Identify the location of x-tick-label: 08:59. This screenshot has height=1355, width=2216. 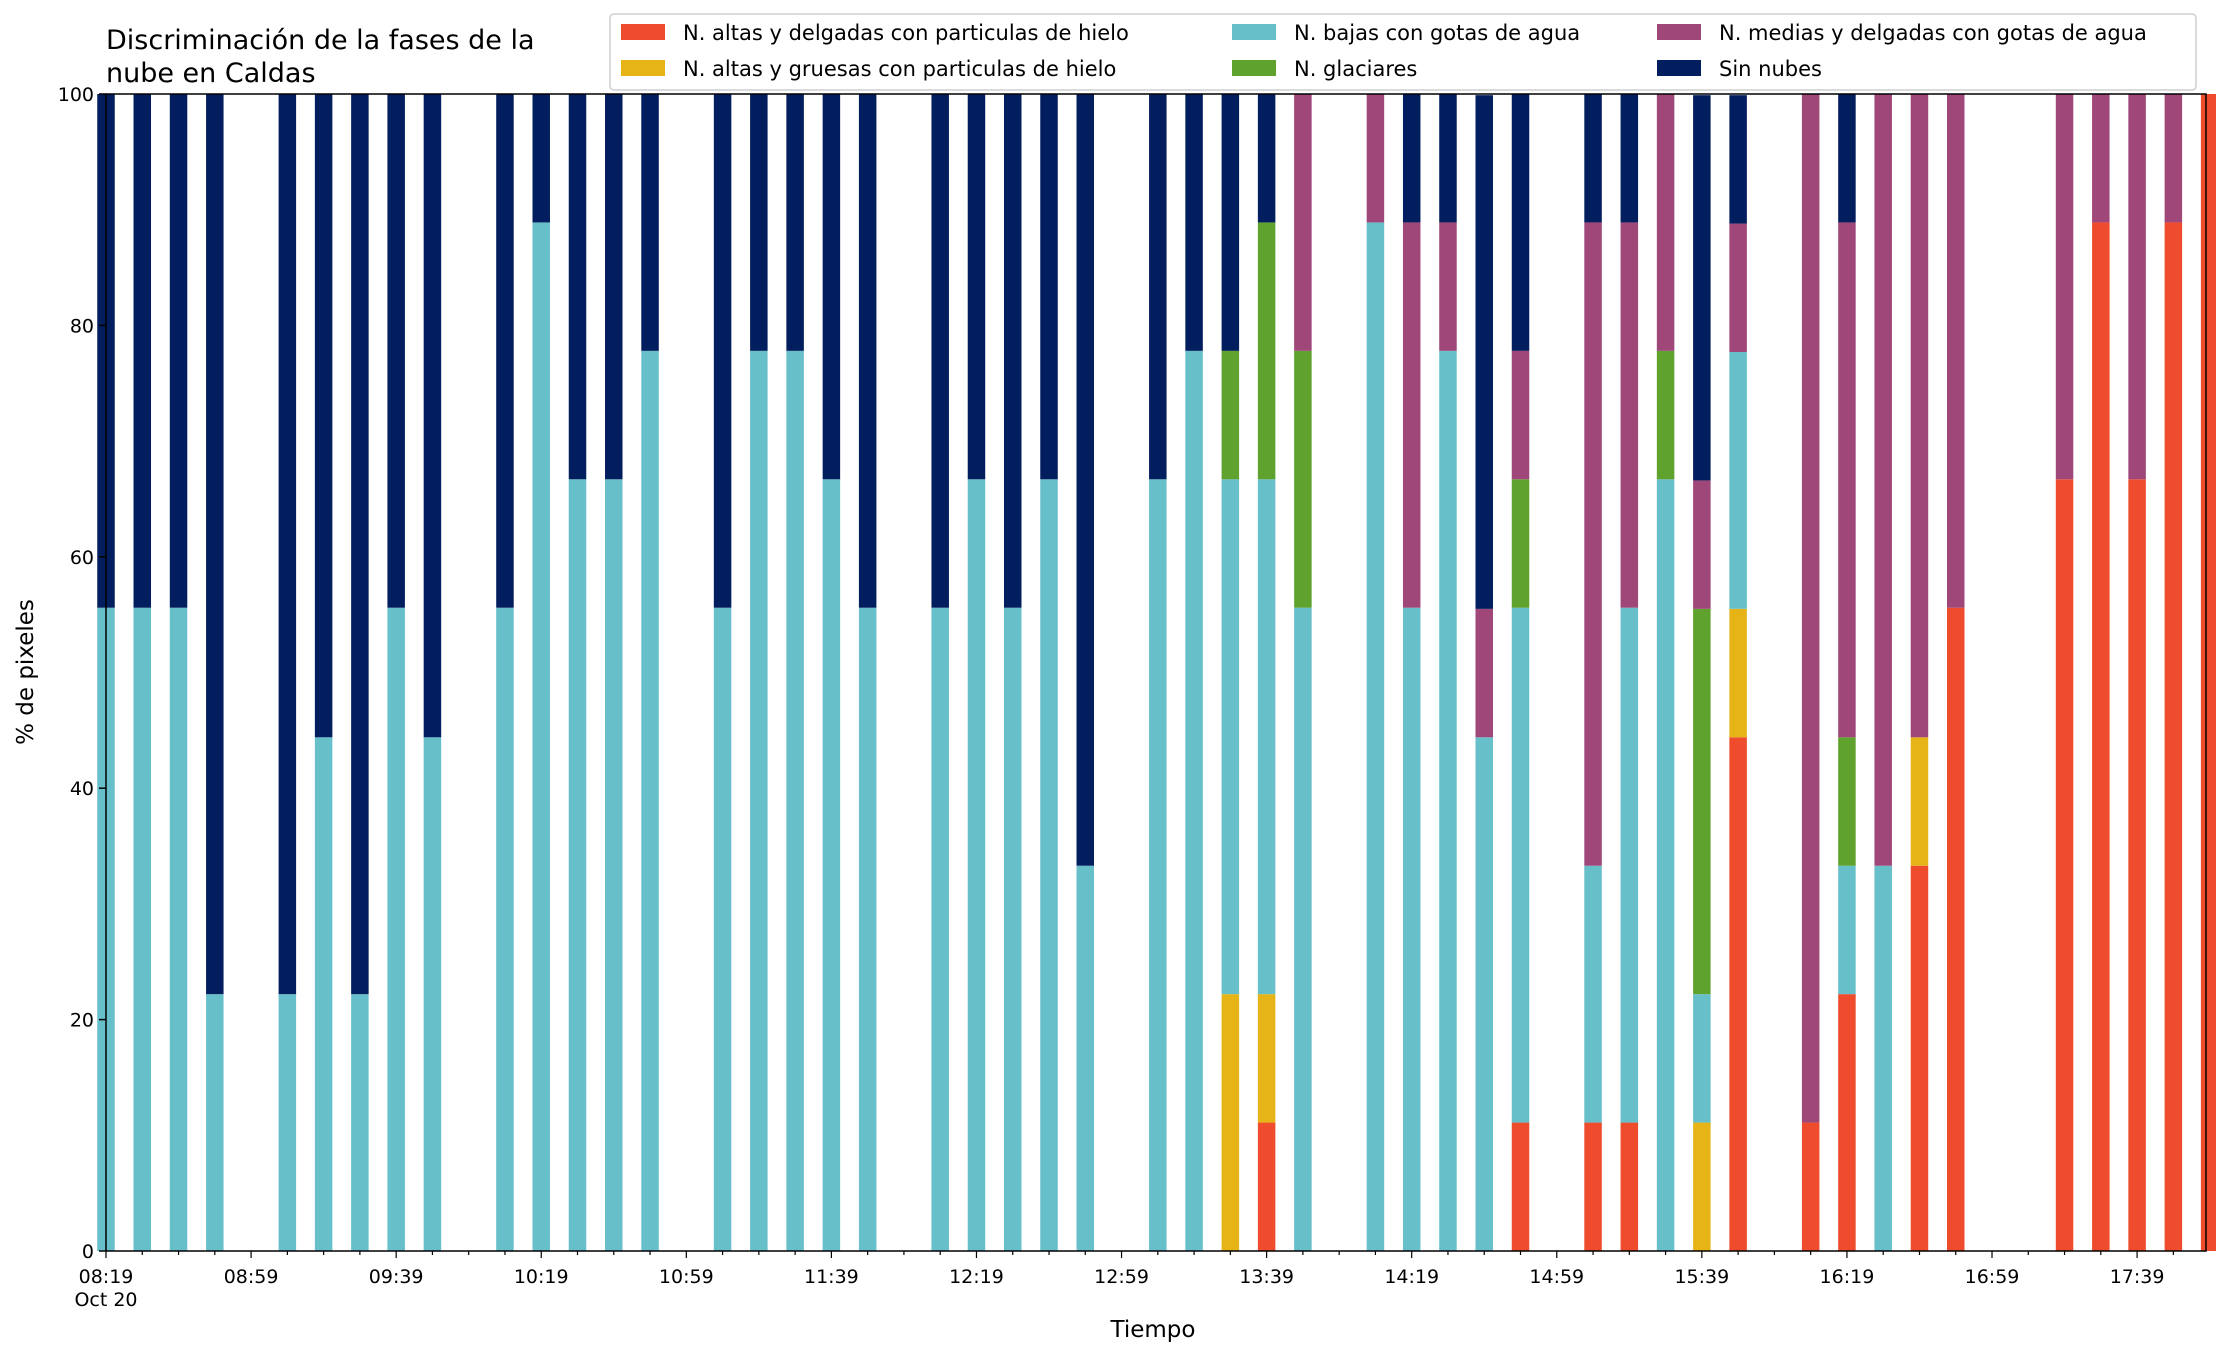
(251, 1277).